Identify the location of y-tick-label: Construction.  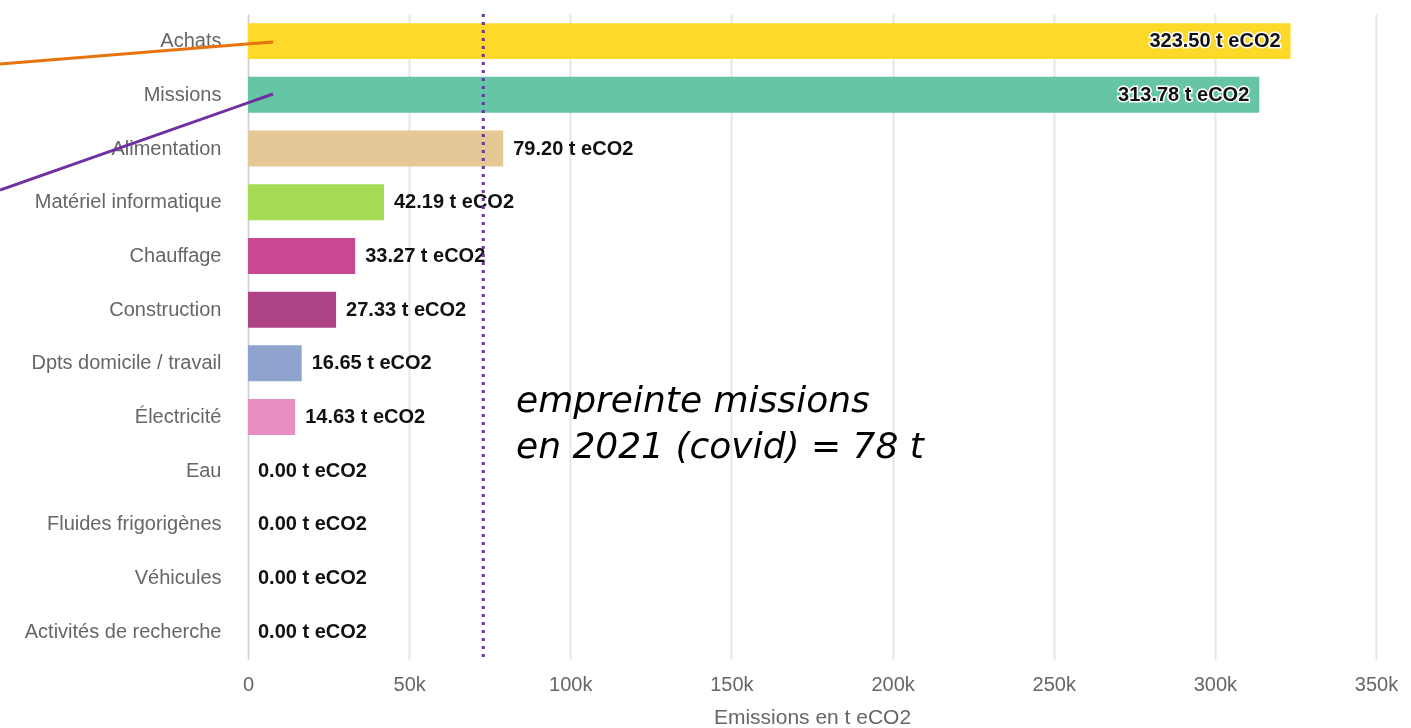
(165, 308).